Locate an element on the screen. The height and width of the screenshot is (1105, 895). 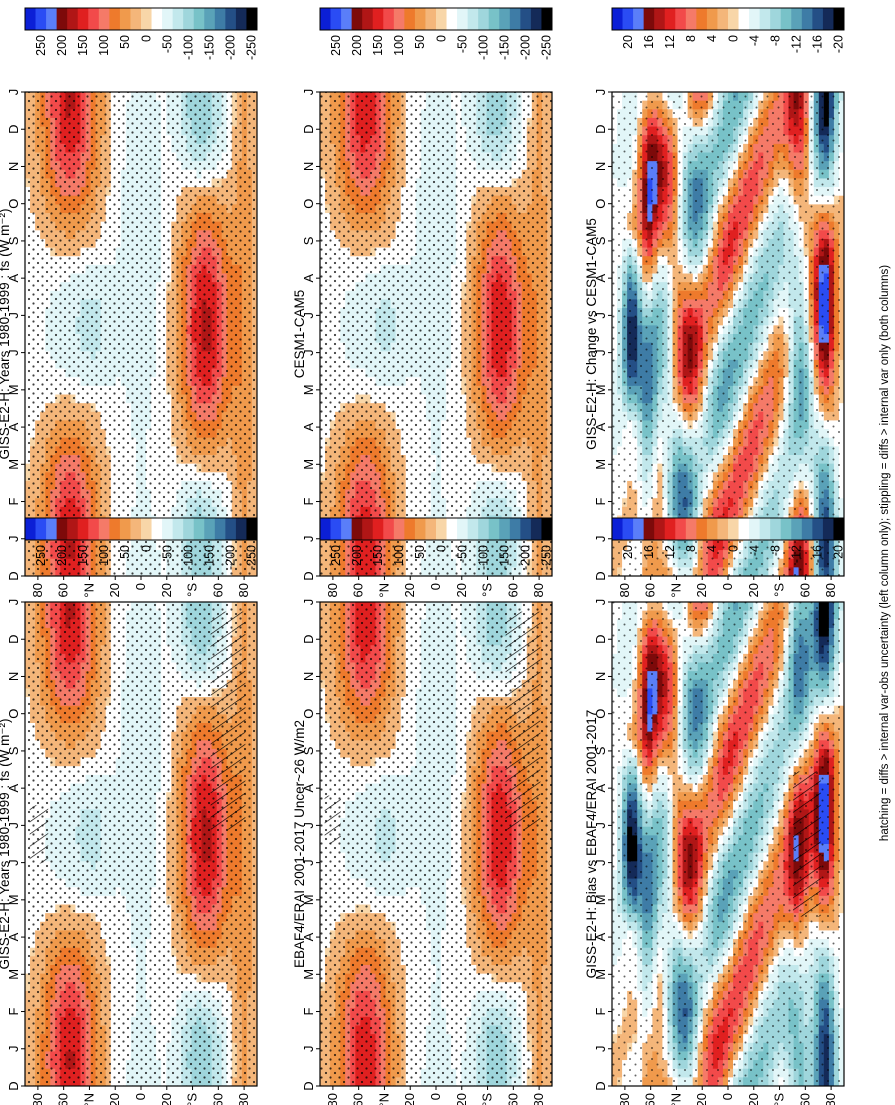
month-tick-label: O is located at coordinates (13, 714).